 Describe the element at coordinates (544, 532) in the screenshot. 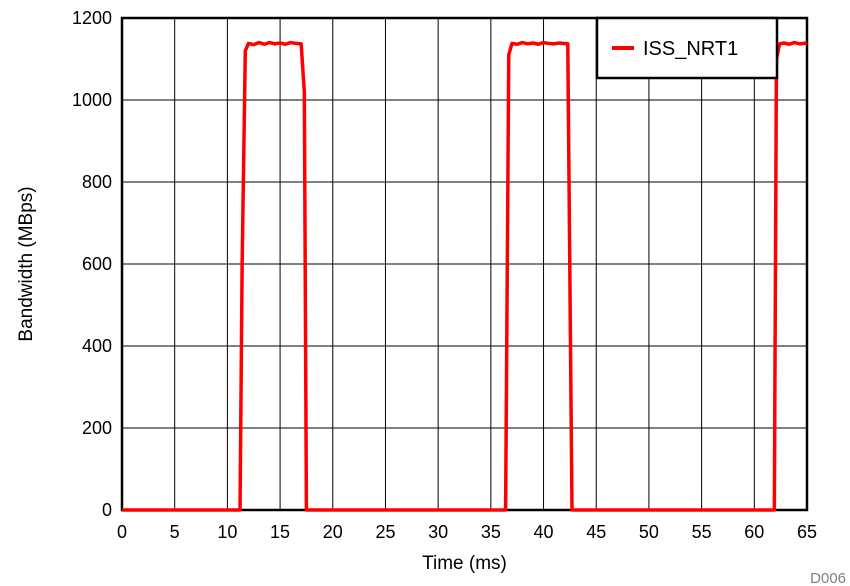

I see `x-tick-label-40: 40` at that location.